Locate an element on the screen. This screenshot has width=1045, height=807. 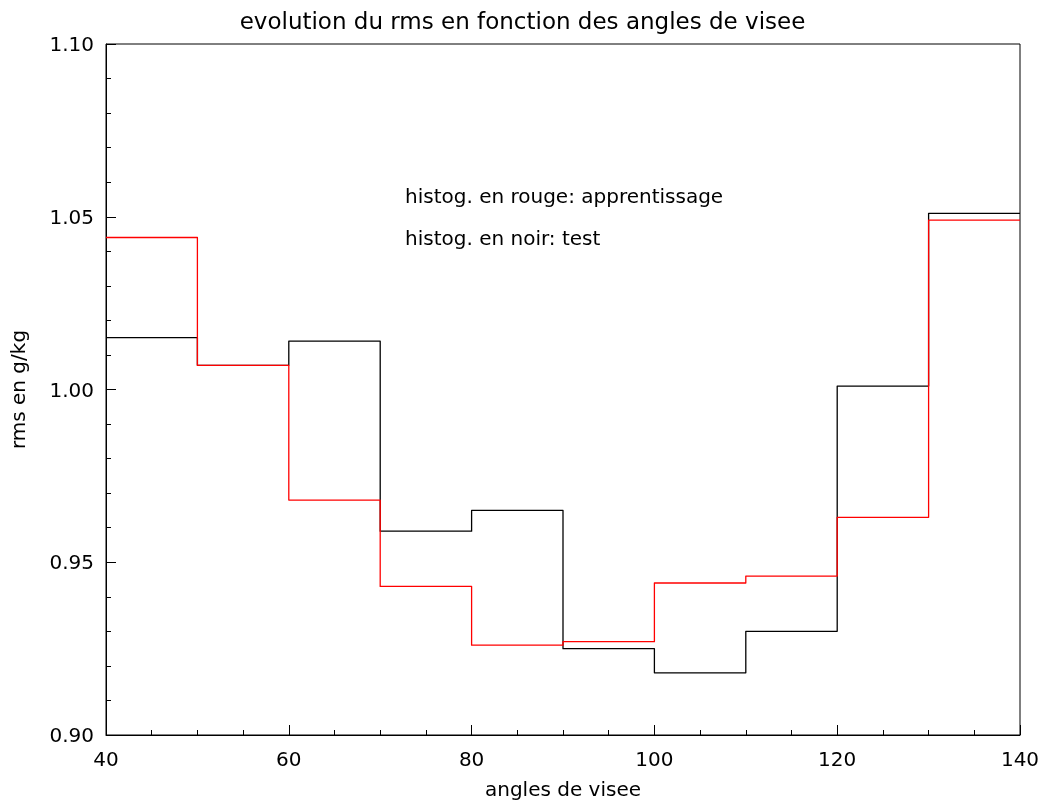
x-axis-title: angles de visee is located at coordinates (563, 789).